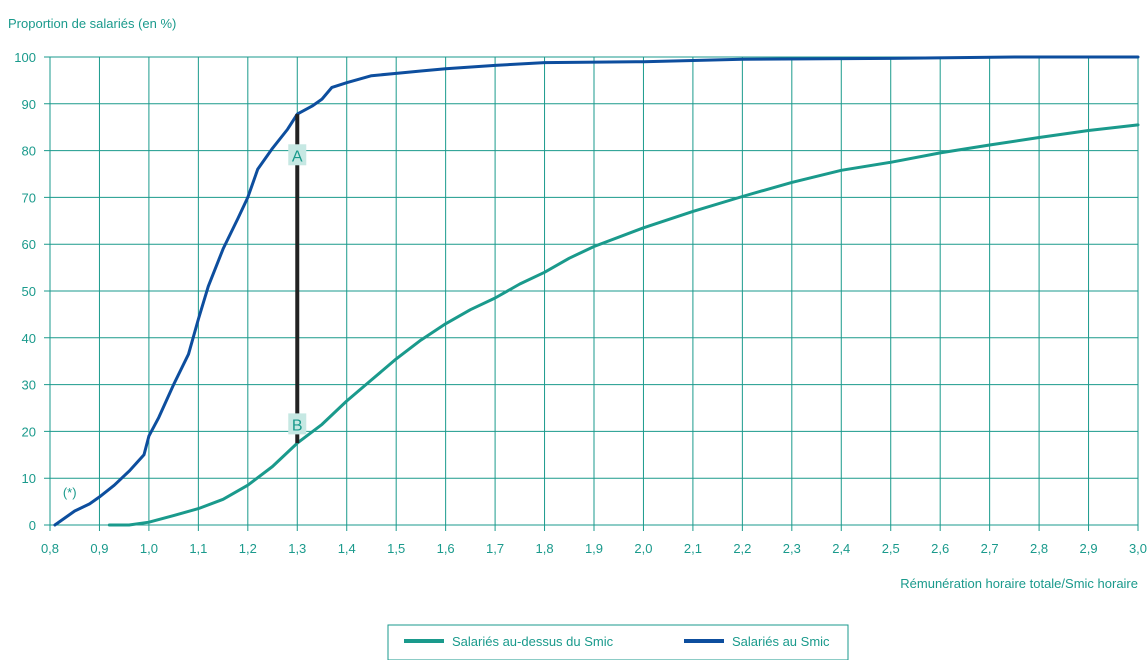 The width and height of the screenshot is (1147, 665). What do you see at coordinates (643, 548) in the screenshot?
I see `x-tick-label: 2,0` at bounding box center [643, 548].